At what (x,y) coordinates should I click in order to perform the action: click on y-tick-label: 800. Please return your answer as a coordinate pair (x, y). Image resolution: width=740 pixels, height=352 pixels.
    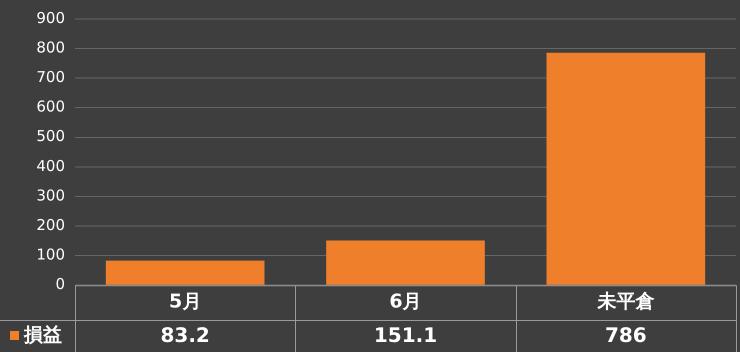
    Looking at the image, I should click on (50, 47).